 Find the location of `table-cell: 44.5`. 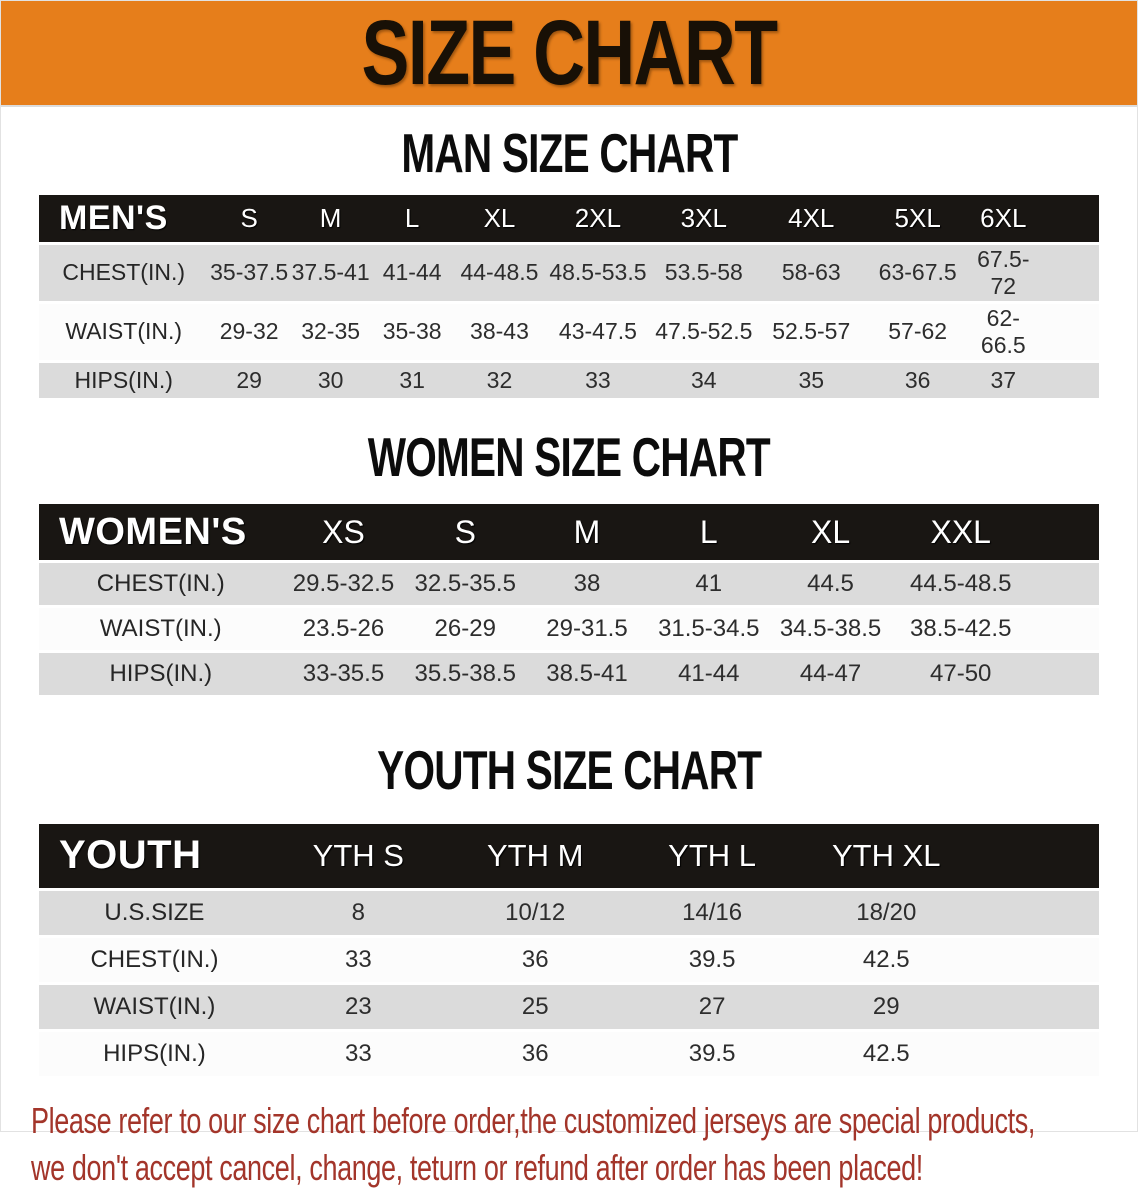

table-cell: 44.5 is located at coordinates (830, 584).